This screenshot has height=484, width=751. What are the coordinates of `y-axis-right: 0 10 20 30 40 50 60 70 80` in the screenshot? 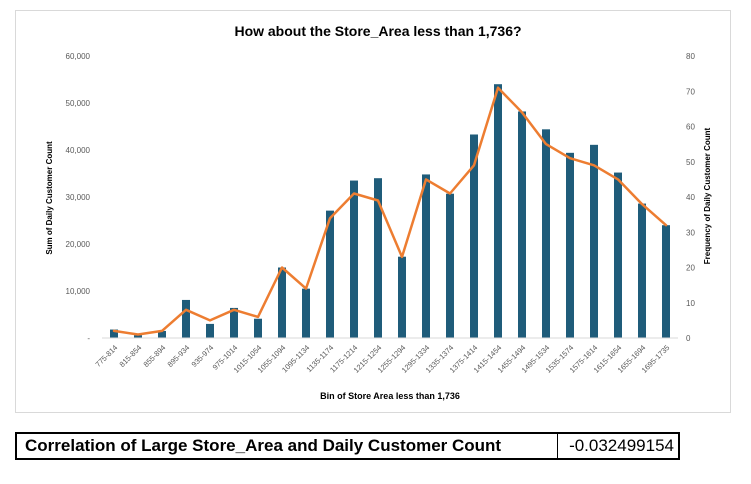 It's located at (690, 197).